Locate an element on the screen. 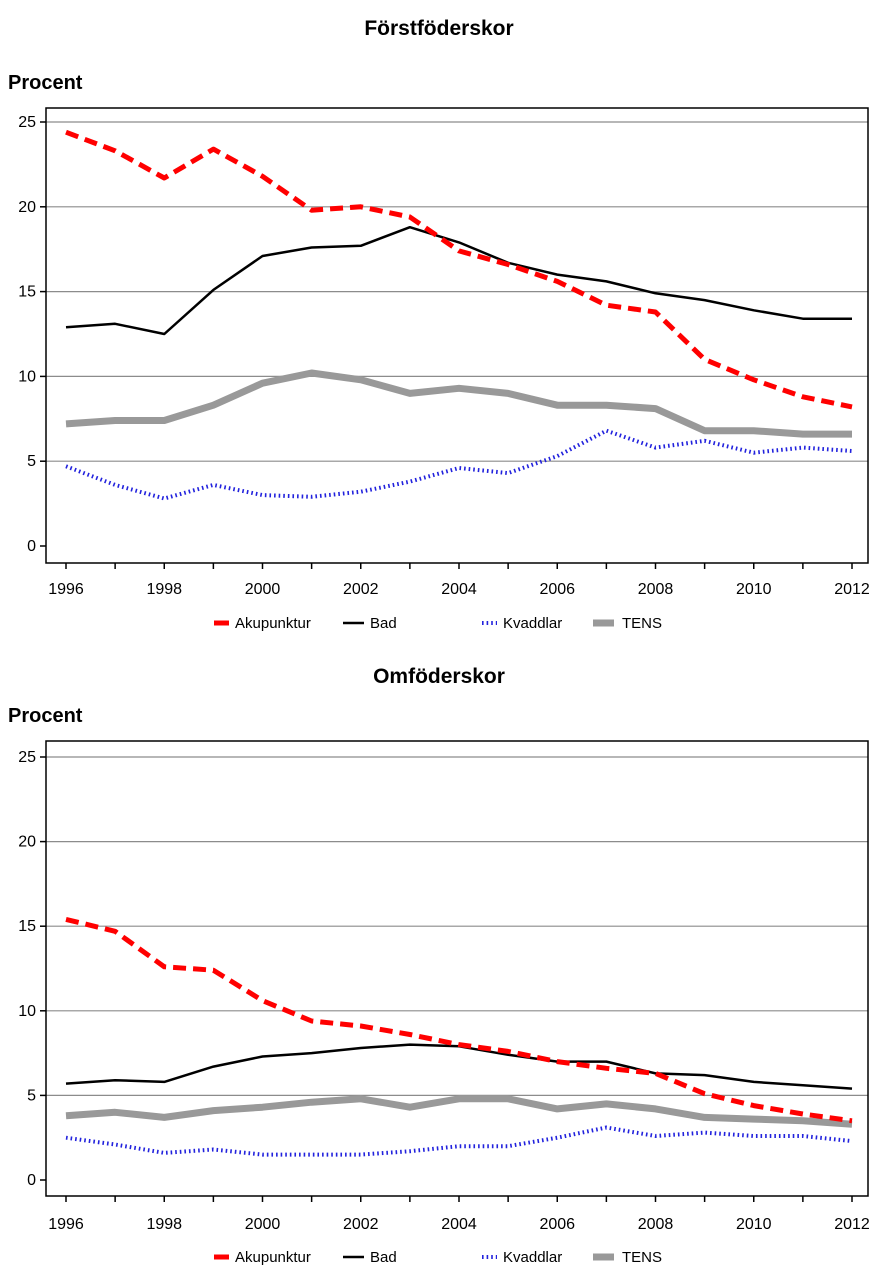  series-line-akupunktur is located at coordinates (459, 1020).